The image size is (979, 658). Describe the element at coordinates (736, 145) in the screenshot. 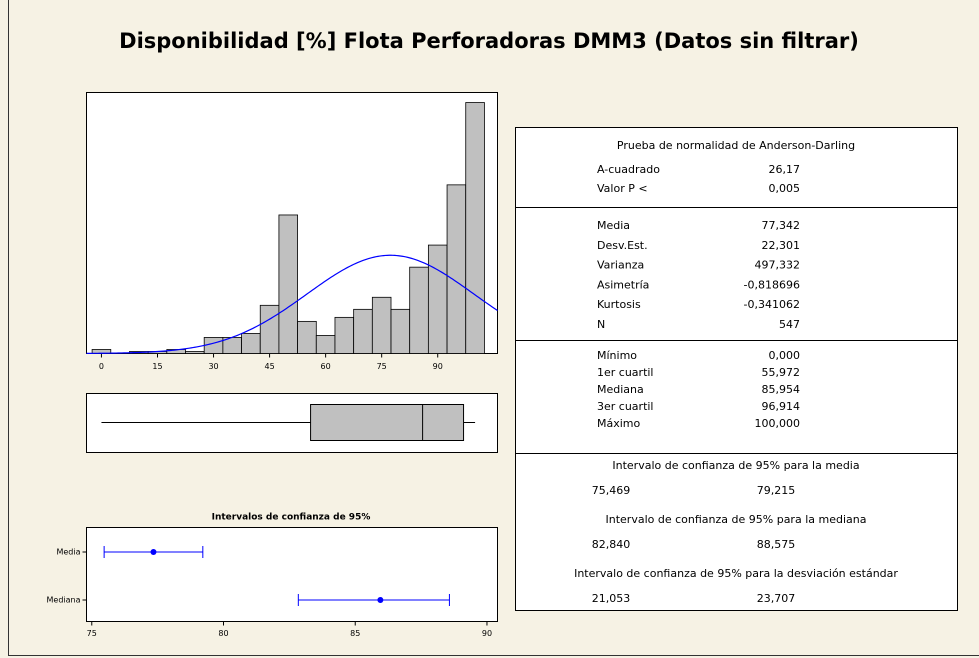

I see `section-title: Prueba de normalidad de Anderson-Darling` at that location.